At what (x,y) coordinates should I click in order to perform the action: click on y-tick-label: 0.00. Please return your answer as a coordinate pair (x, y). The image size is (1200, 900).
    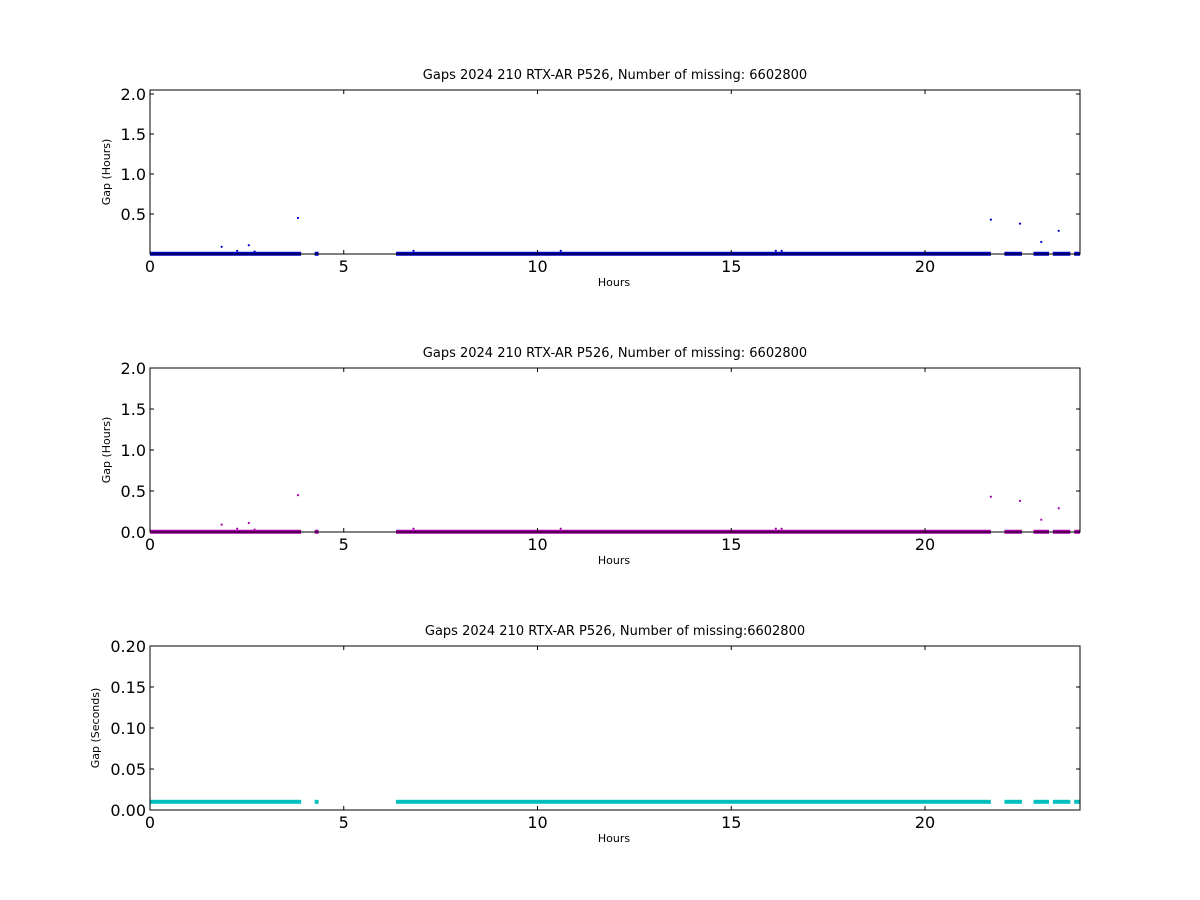
    Looking at the image, I should click on (128, 810).